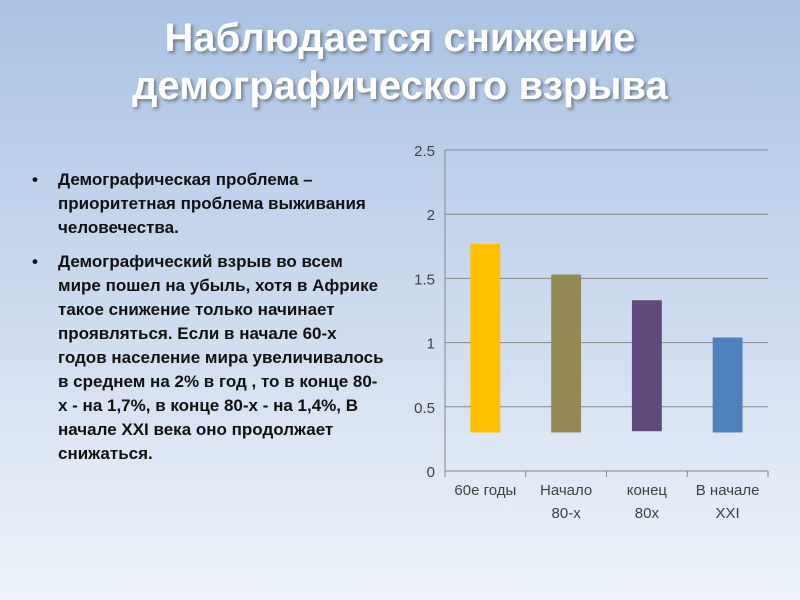 Image resolution: width=800 pixels, height=600 pixels. What do you see at coordinates (485, 490) in the screenshot?
I see `x-tick-label: 60е годы` at bounding box center [485, 490].